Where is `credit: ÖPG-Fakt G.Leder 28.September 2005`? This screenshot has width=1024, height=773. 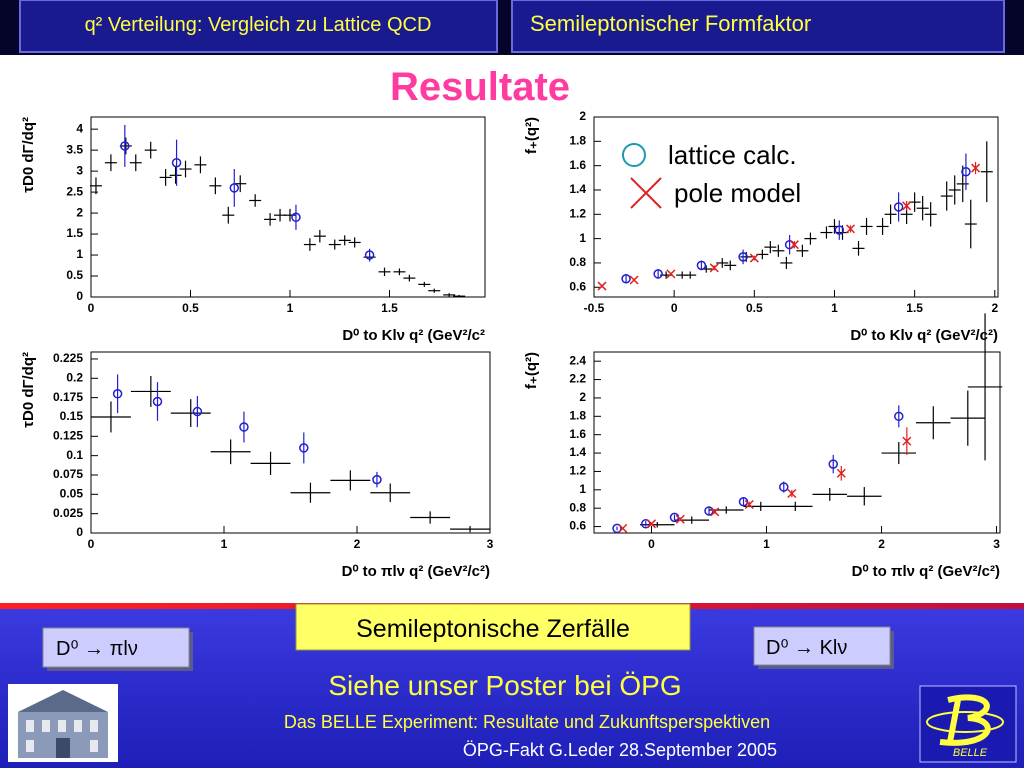 credit: ÖPG-Fakt G.Leder 28.September 2005 is located at coordinates (620, 750).